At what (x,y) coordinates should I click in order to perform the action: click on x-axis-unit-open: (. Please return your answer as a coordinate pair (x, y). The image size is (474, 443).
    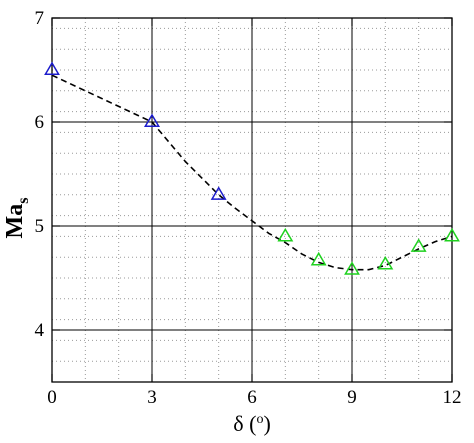
    Looking at the image, I should click on (250, 423).